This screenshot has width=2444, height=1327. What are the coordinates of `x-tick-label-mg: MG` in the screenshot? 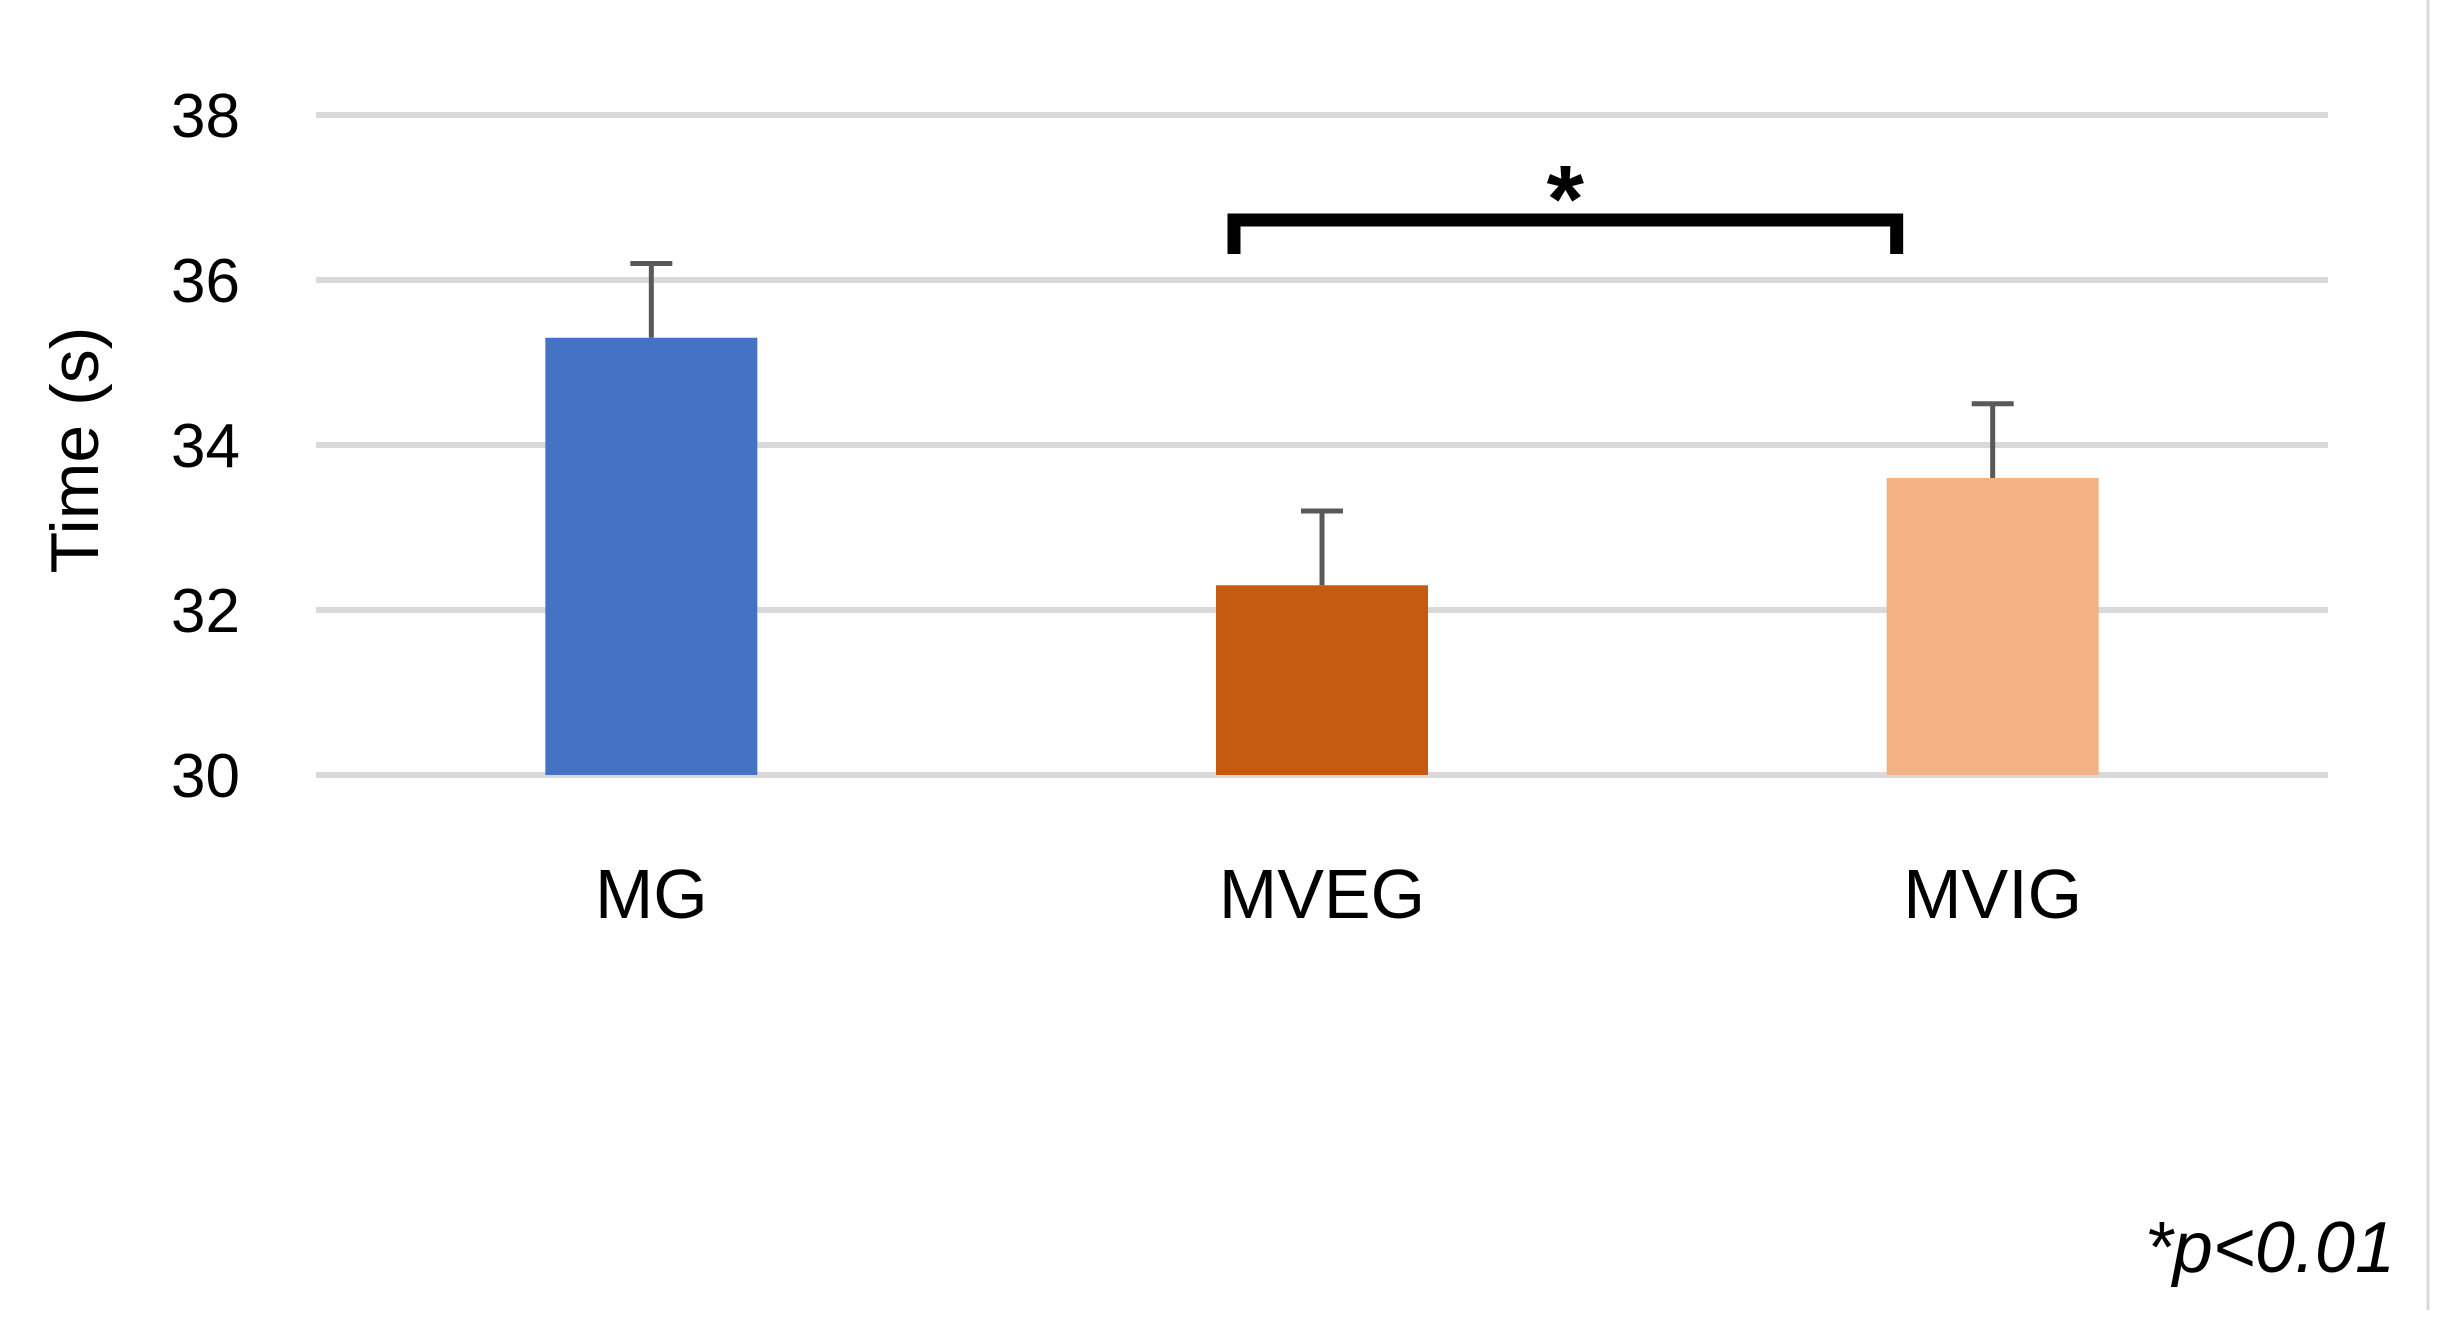 It's located at (651, 894).